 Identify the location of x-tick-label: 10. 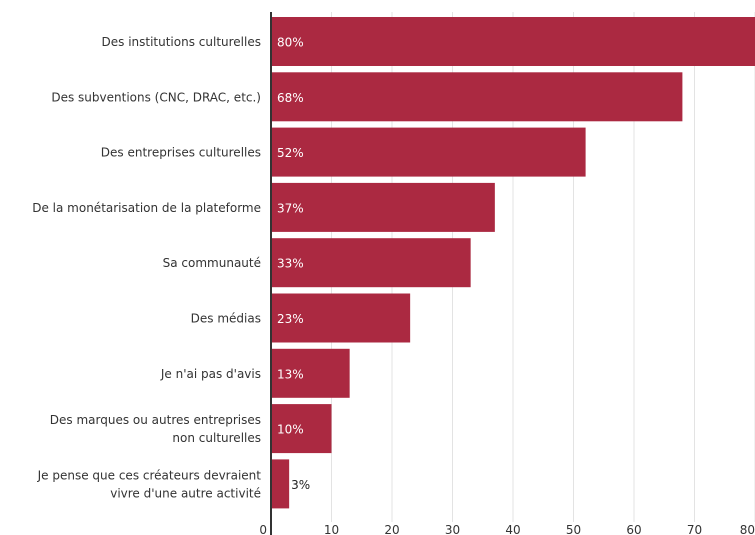
(331, 529).